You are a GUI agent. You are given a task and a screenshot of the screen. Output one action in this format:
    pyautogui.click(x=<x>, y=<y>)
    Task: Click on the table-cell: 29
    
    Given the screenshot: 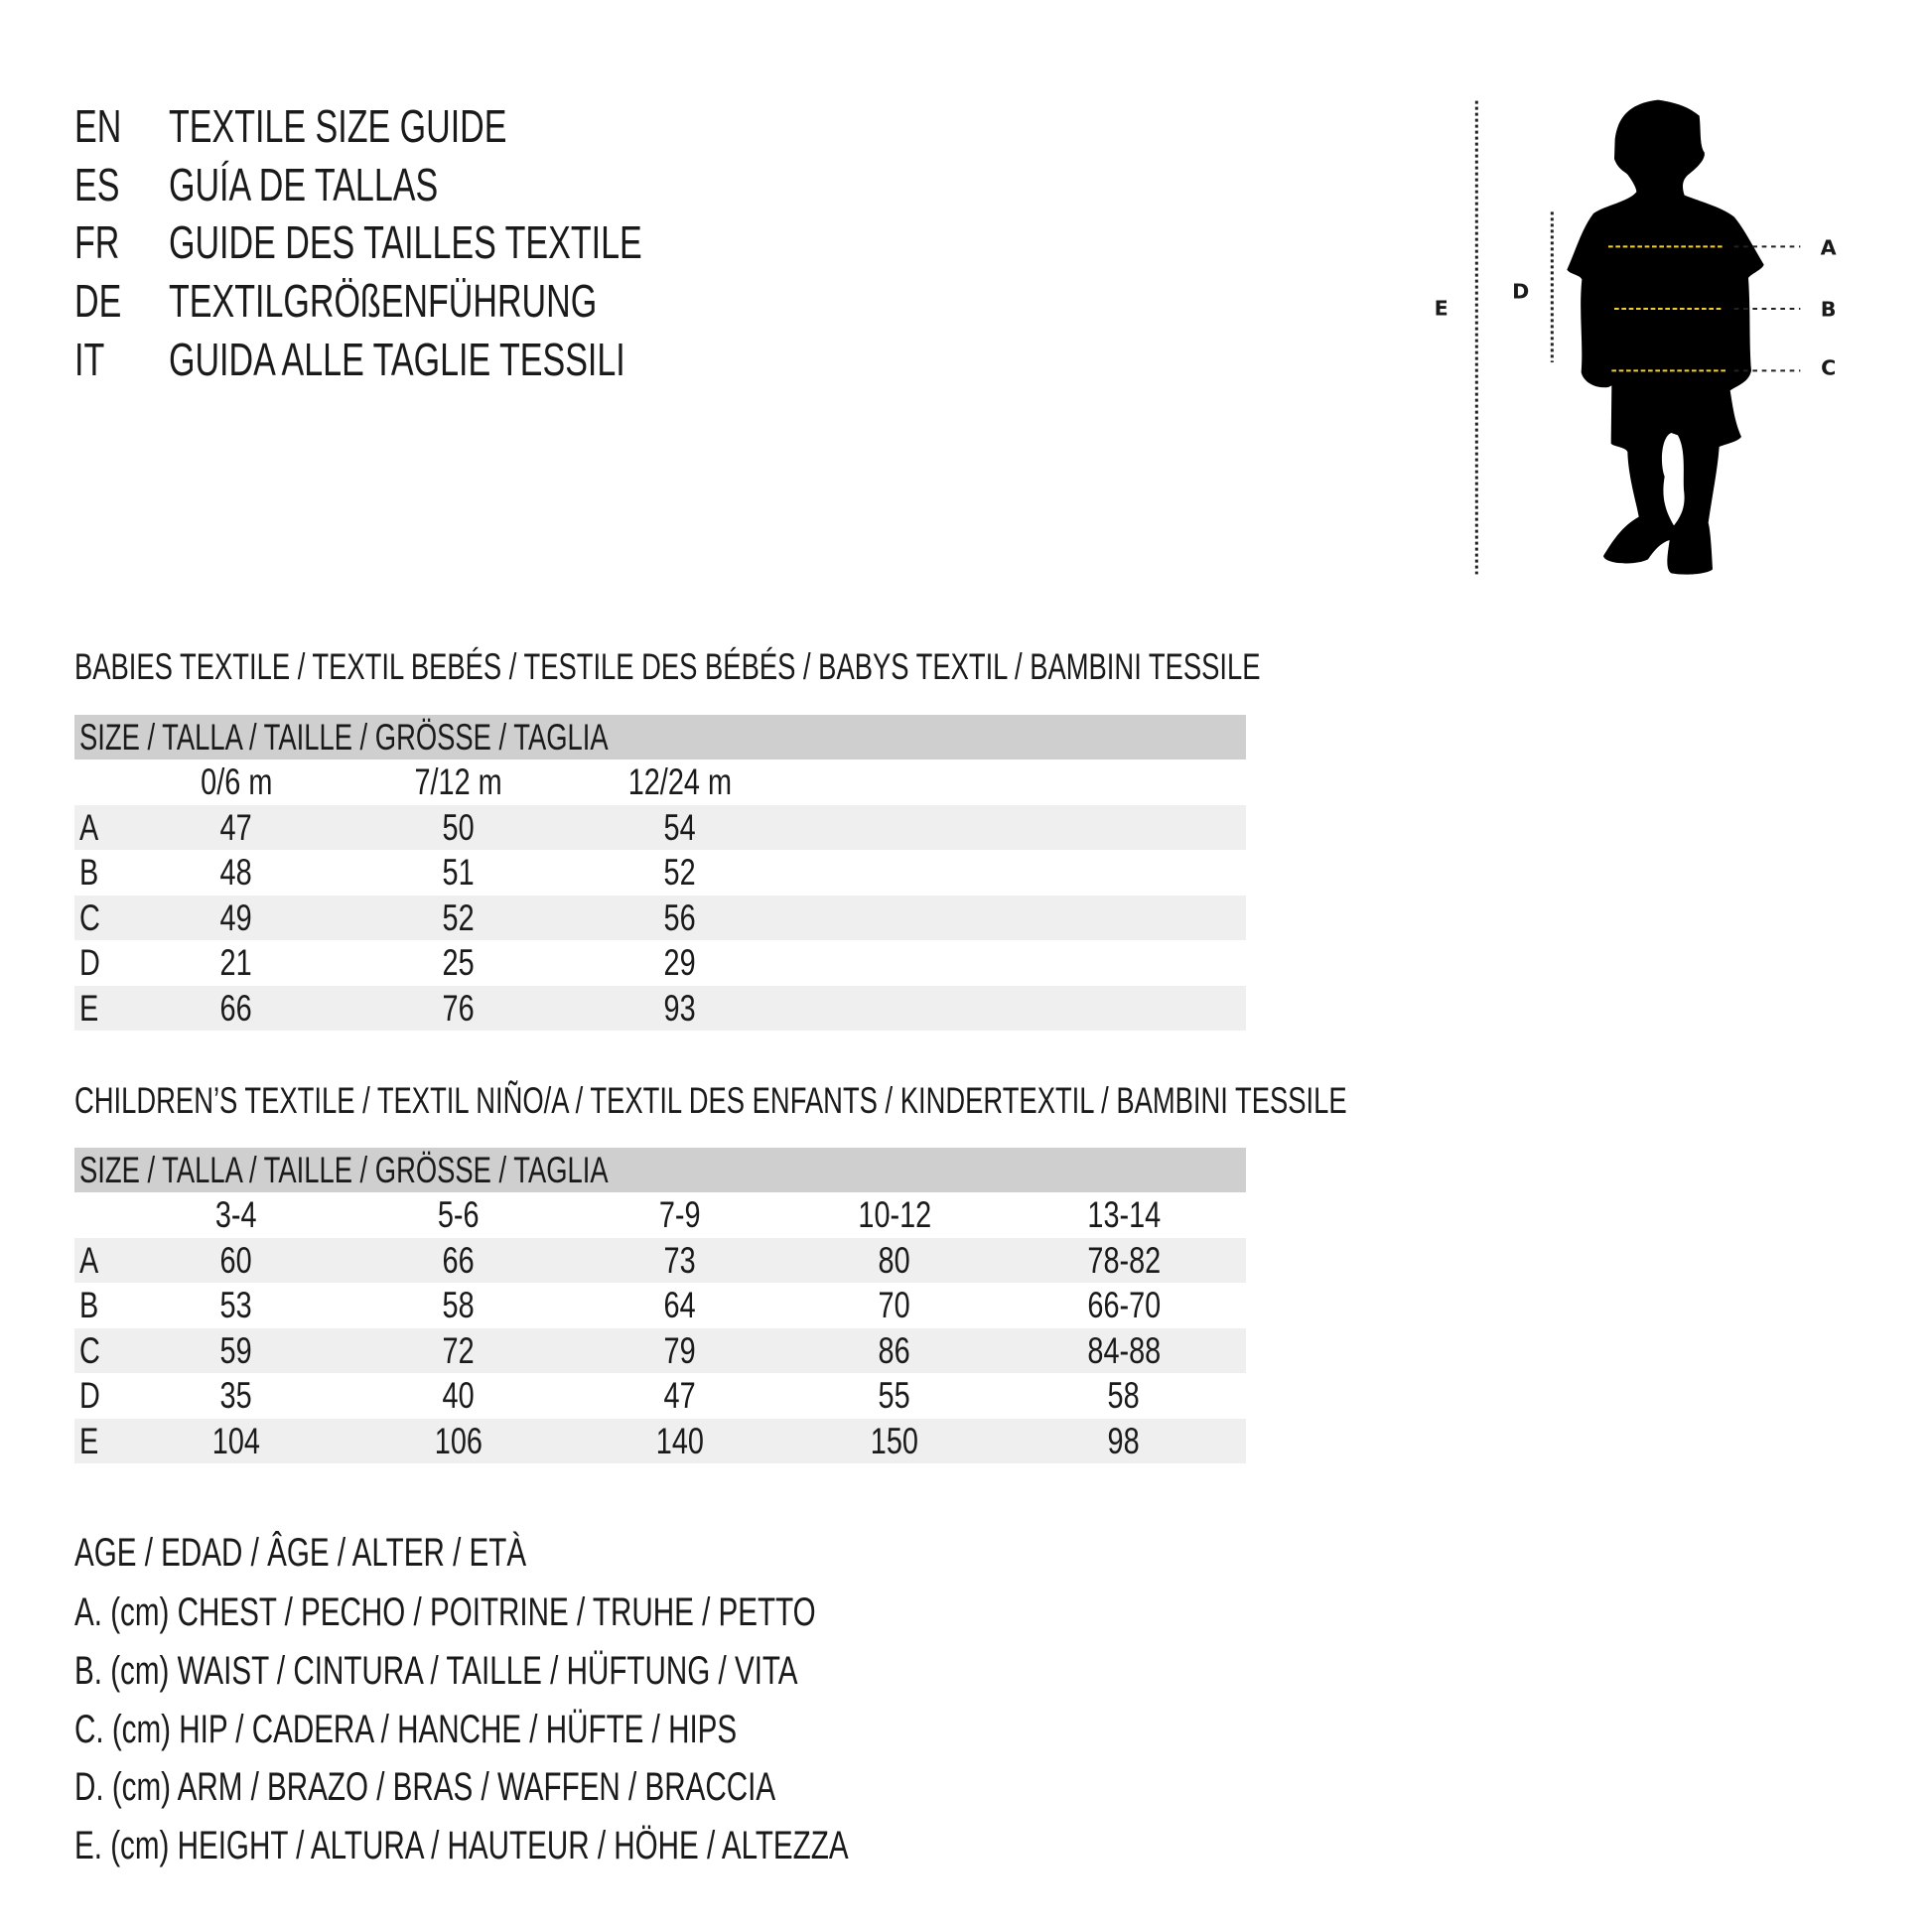 What is the action you would take?
    pyautogui.click(x=680, y=963)
    